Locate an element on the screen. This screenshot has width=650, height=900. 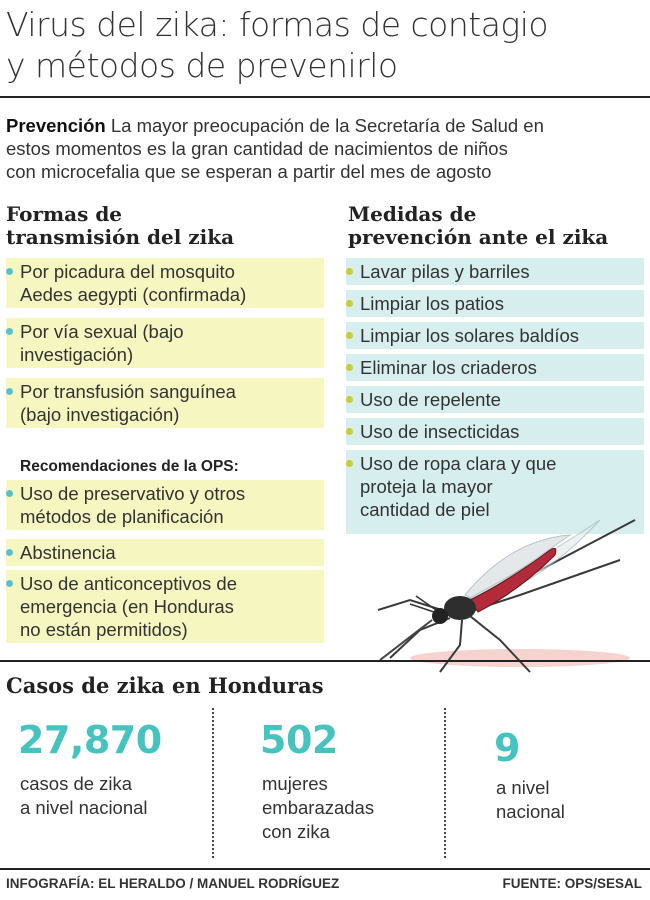
item-line: Uso de preservativo y otros is located at coordinates (133, 493).